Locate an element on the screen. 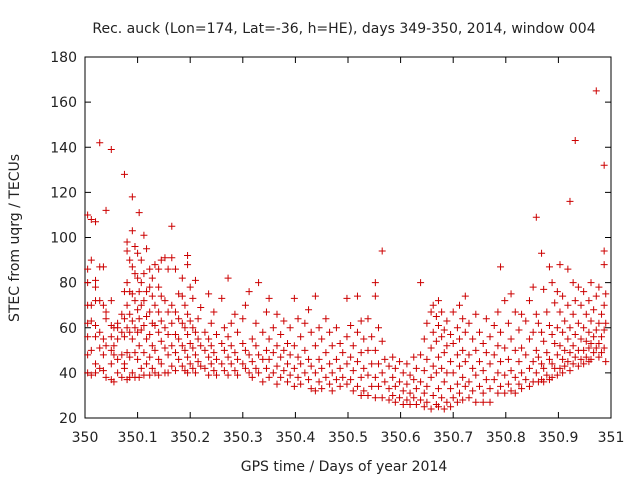 Image resolution: width=640 pixels, height=480 pixels. x-tick-label: 350.9 is located at coordinates (558, 438).